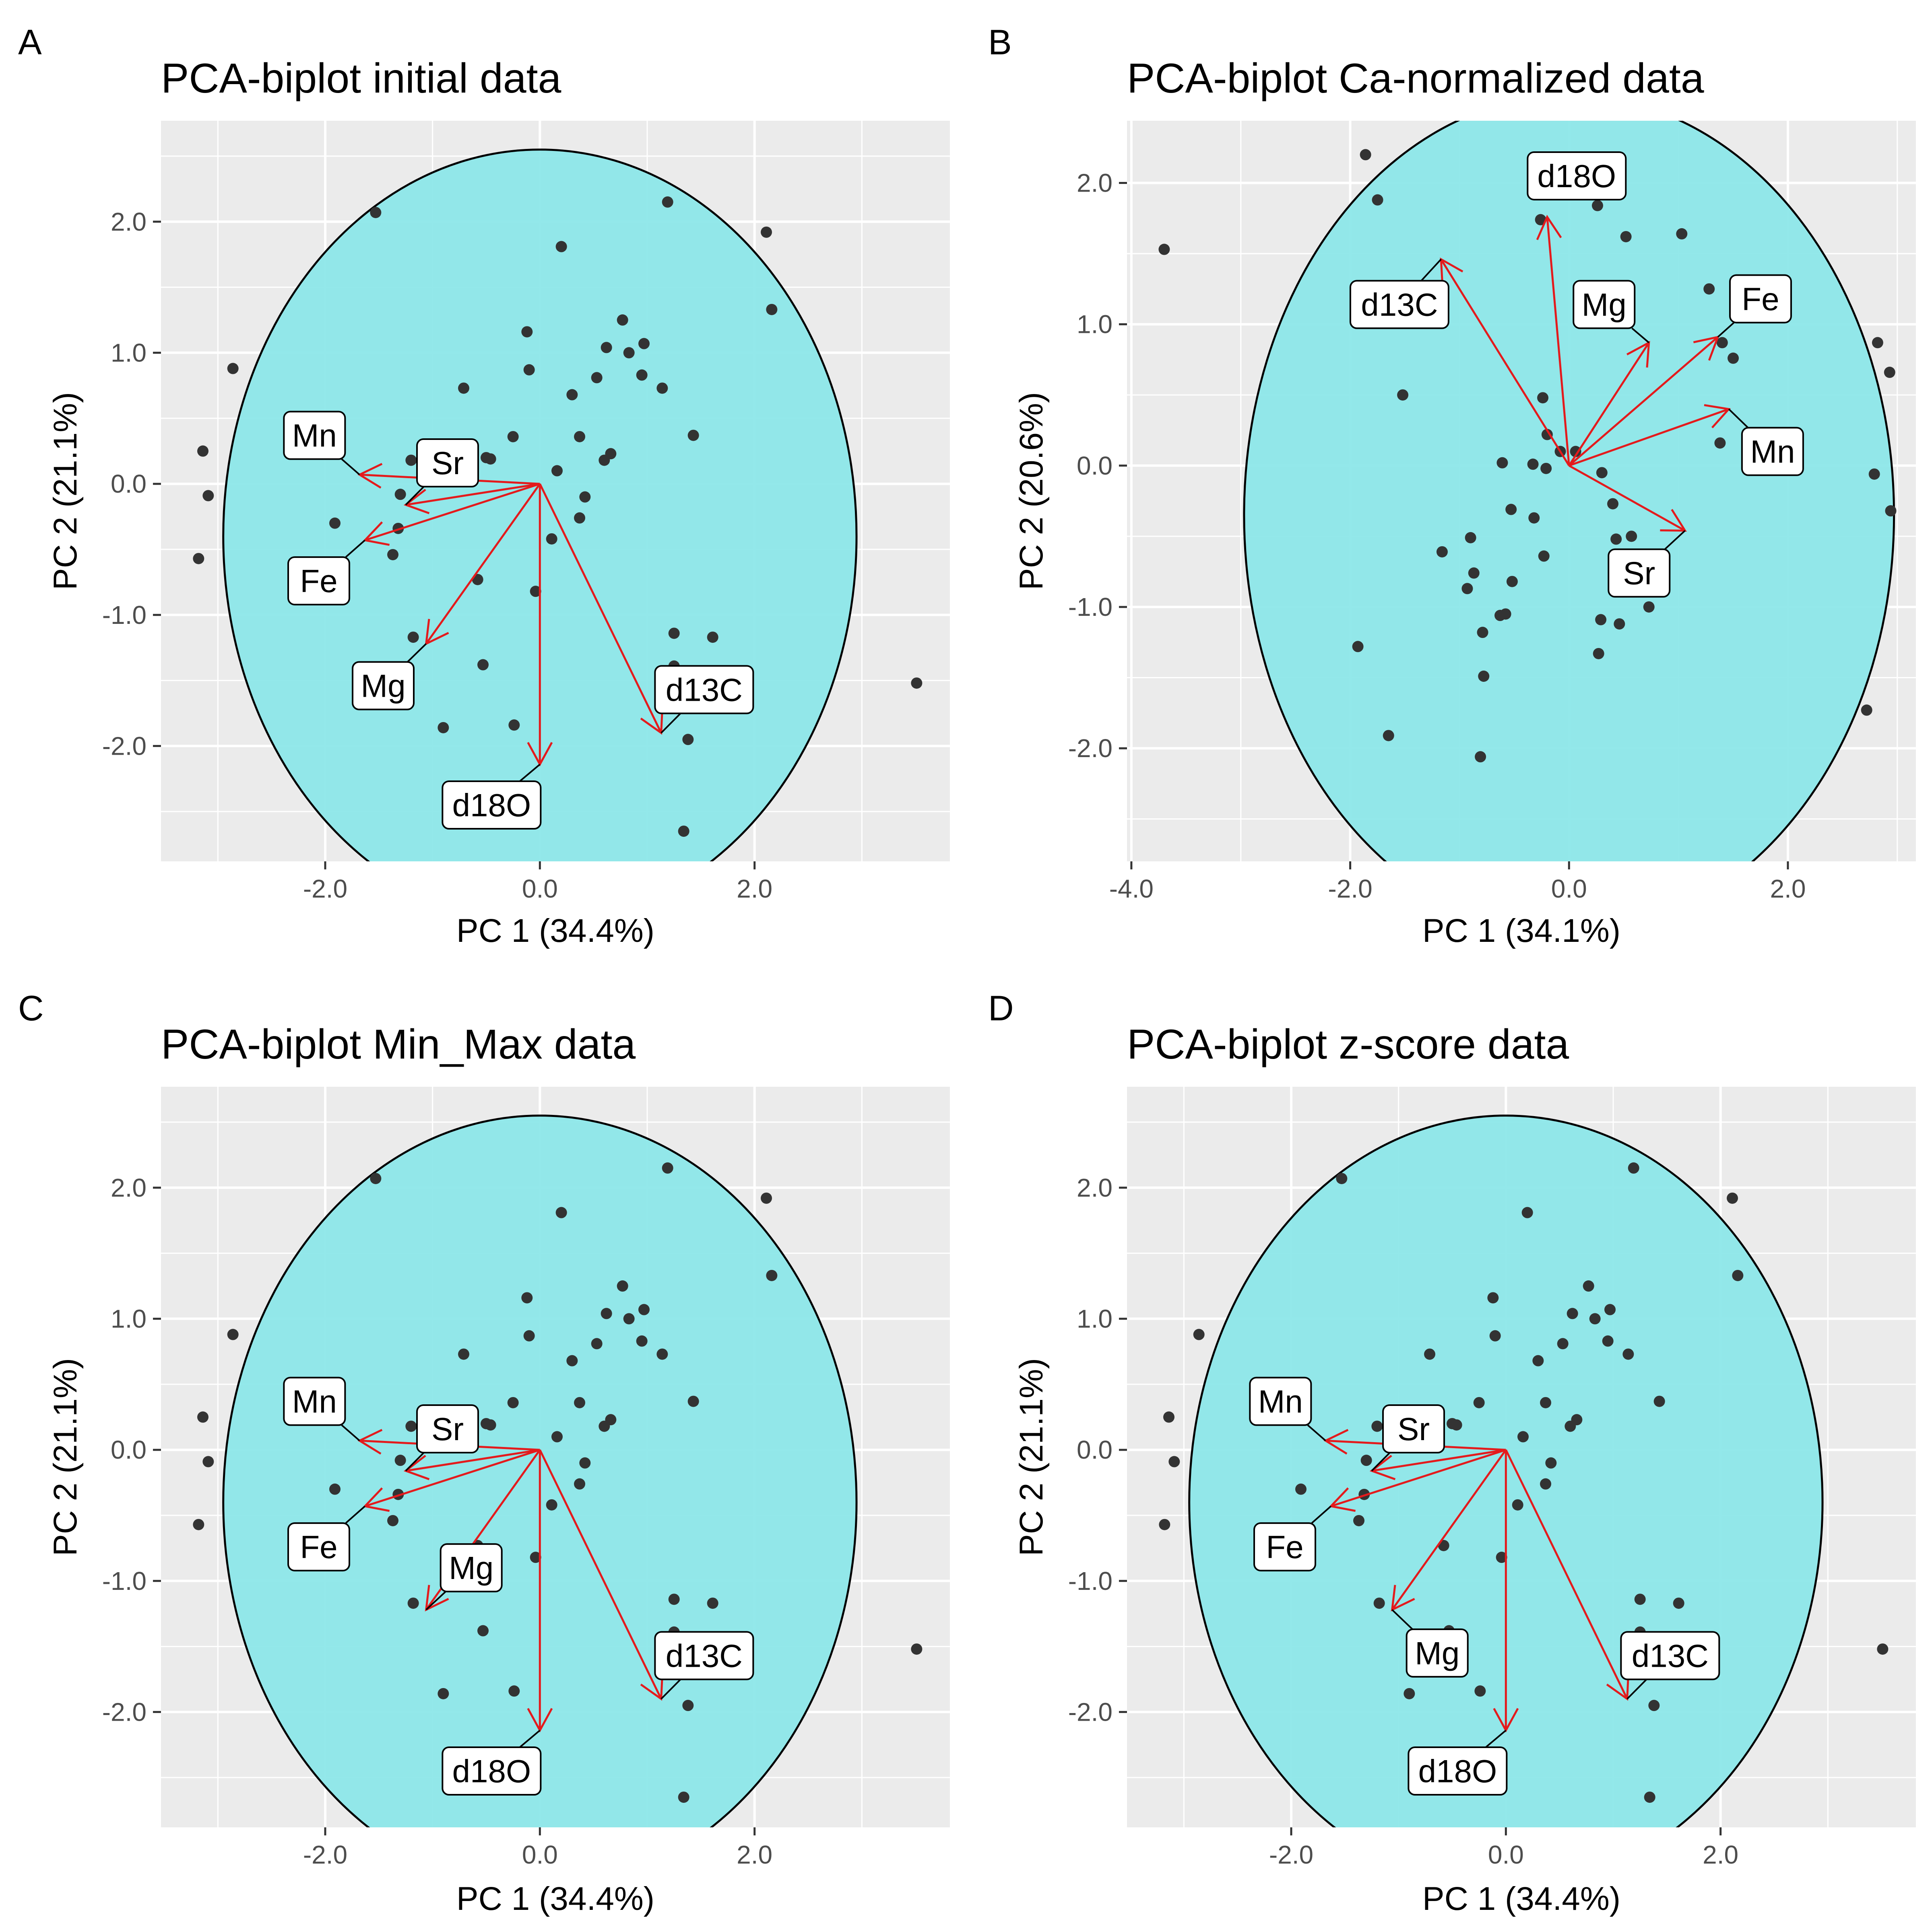 The width and height of the screenshot is (1932, 1932). I want to click on y-axis-title: PC 2 (21.1%), so click(65, 1457).